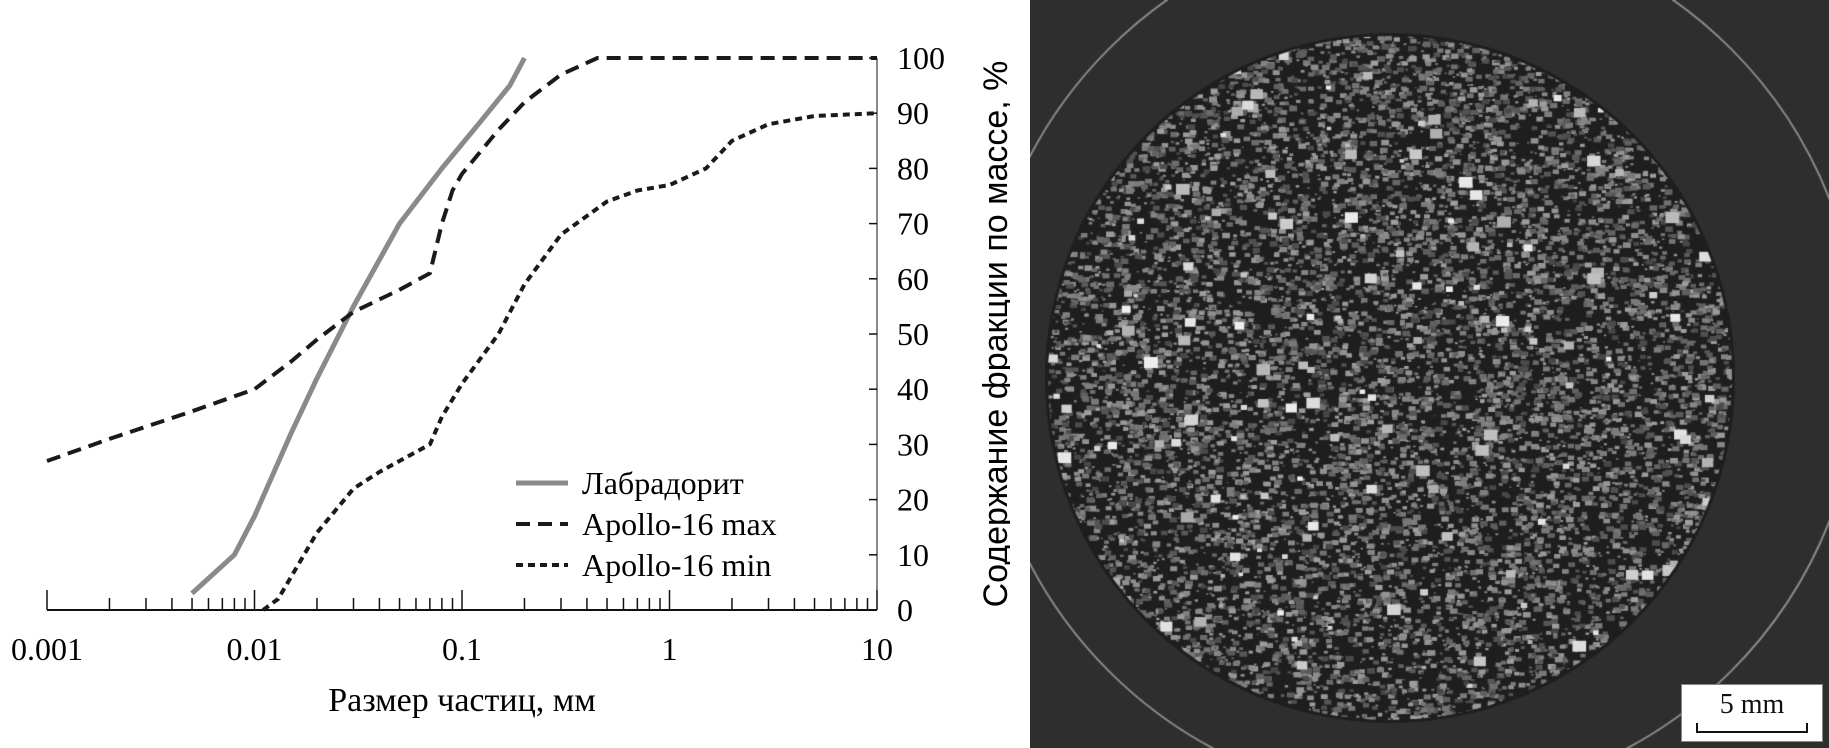  I want to click on x-tick-label: 0.001, so click(47, 649).